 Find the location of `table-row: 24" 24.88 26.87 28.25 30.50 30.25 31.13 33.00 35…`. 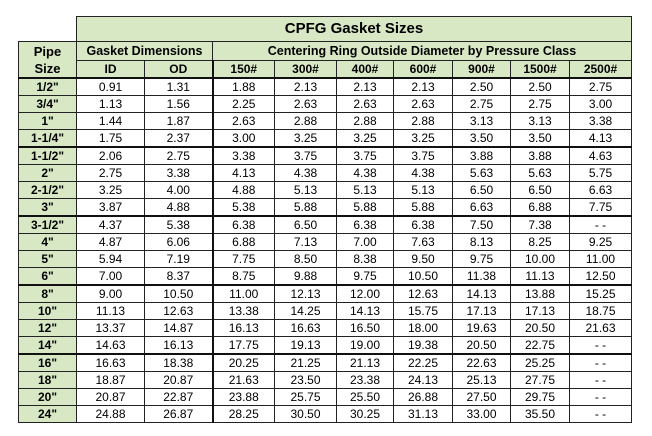

table-row: 24" 24.88 26.87 28.25 30.50 30.25 31.13 33.00 35… is located at coordinates (325, 414).